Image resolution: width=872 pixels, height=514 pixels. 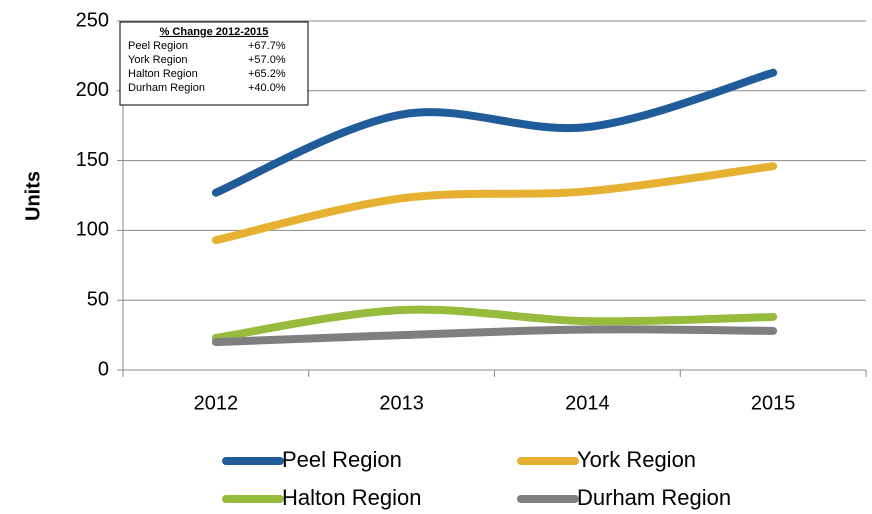 I want to click on annotation-value: +40.0%, so click(x=267, y=88).